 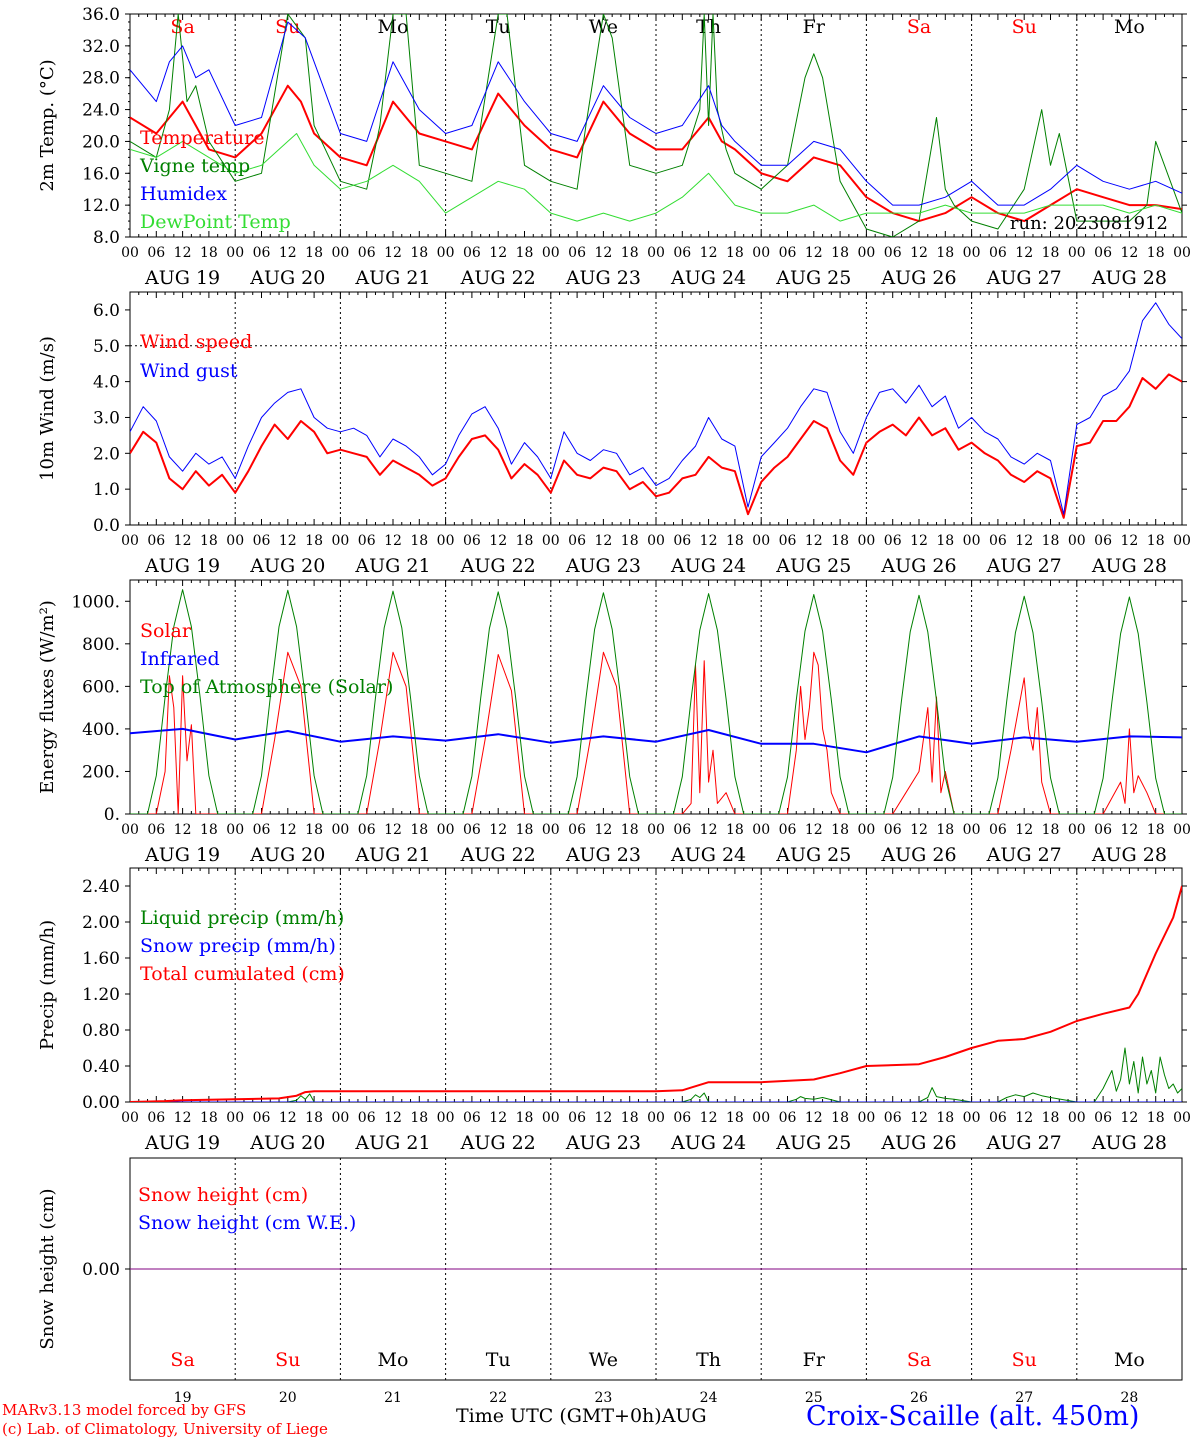 I want to click on panel2-y-axis-title: 10m Wind (m/s), so click(x=47, y=408).